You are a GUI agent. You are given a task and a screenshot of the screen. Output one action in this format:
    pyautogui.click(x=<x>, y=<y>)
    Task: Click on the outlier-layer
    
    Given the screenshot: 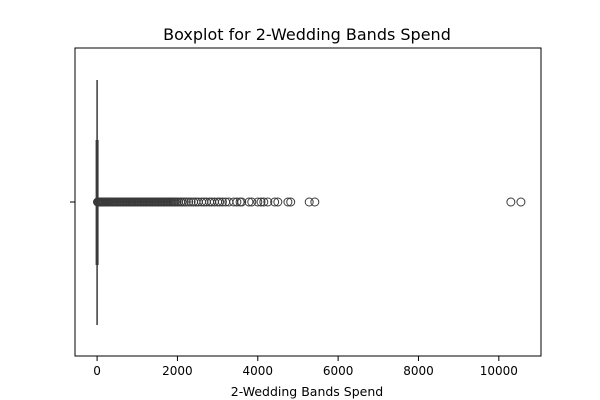 What is the action you would take?
    pyautogui.click(x=309, y=202)
    